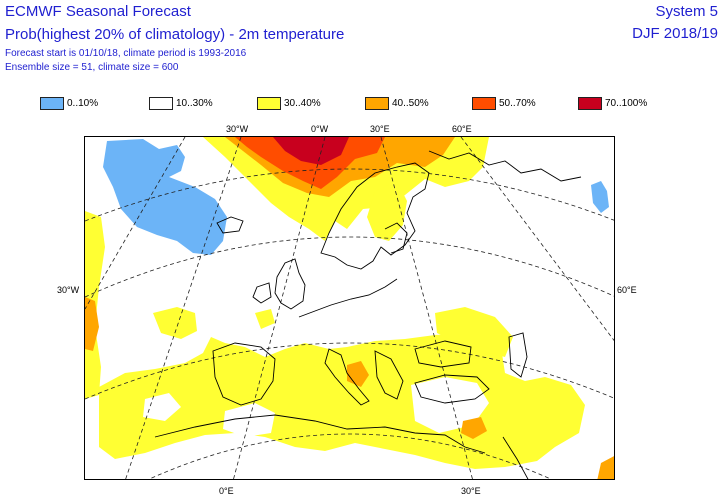 This screenshot has height=499, width=725. I want to click on lon-label-top-30w: 30°W, so click(237, 129).